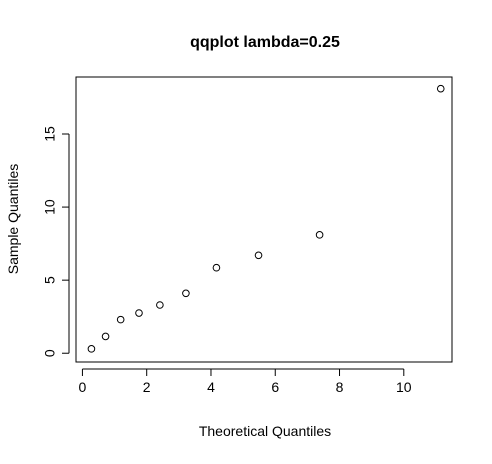 This screenshot has width=492, height=464. Describe the element at coordinates (340, 387) in the screenshot. I see `x-tick-label: 8` at that location.